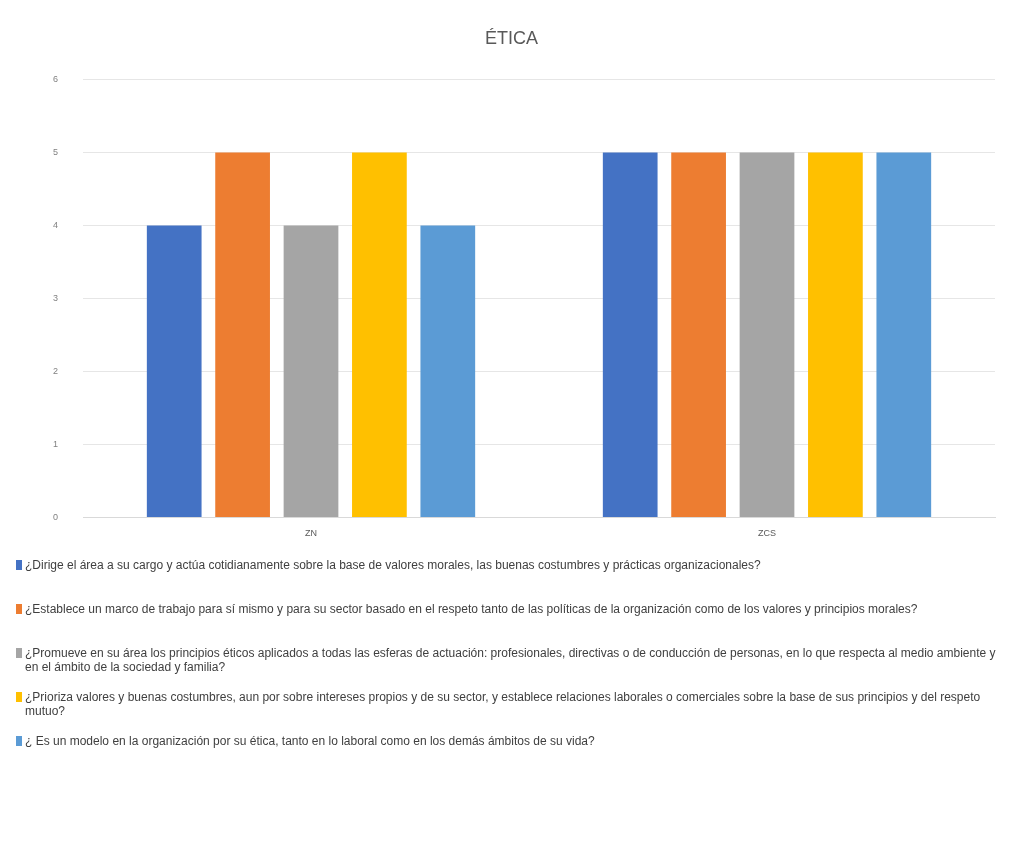 This screenshot has width=1013, height=856. Describe the element at coordinates (471, 609) in the screenshot. I see `legend-label: ¿Establece un marco de trabajo para sí mismo y para su sector basado en el respeto tanto de las políticas de la organización como de los valores y principios morales?` at that location.